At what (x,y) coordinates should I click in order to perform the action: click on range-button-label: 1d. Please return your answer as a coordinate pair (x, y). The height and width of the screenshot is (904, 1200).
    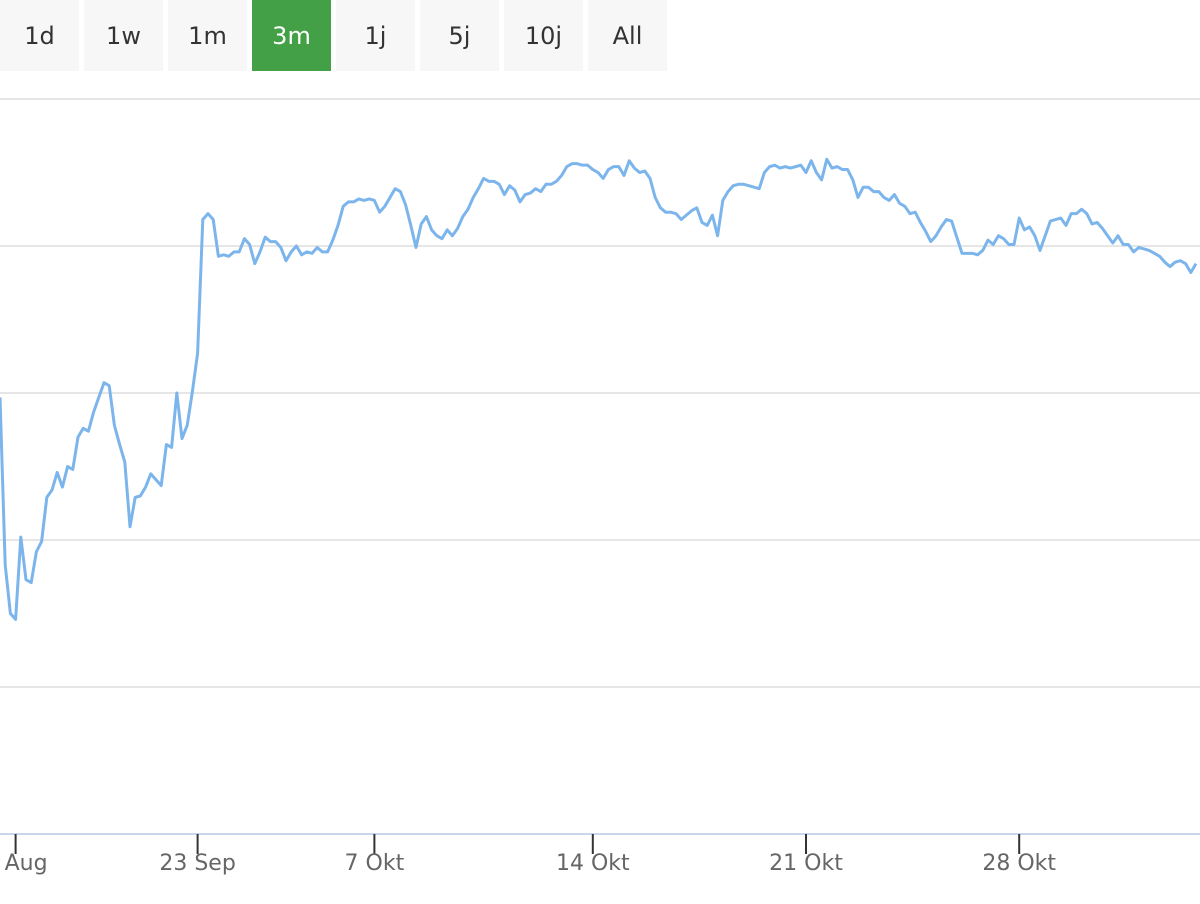
    Looking at the image, I should click on (39, 36).